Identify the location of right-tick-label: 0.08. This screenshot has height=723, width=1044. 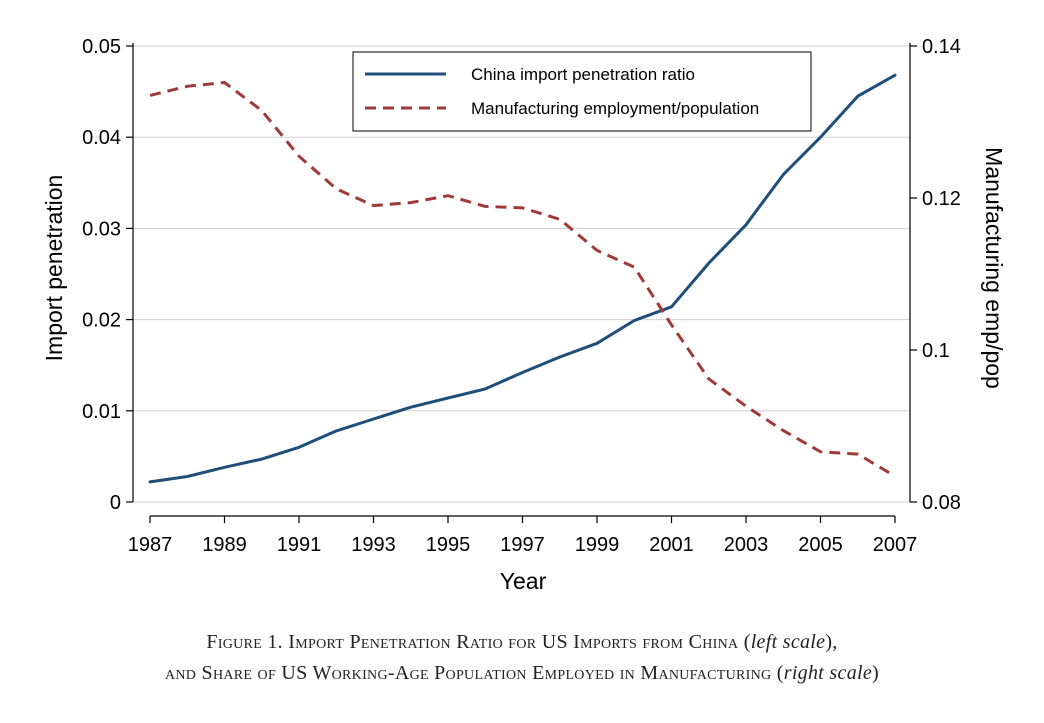
(941, 503).